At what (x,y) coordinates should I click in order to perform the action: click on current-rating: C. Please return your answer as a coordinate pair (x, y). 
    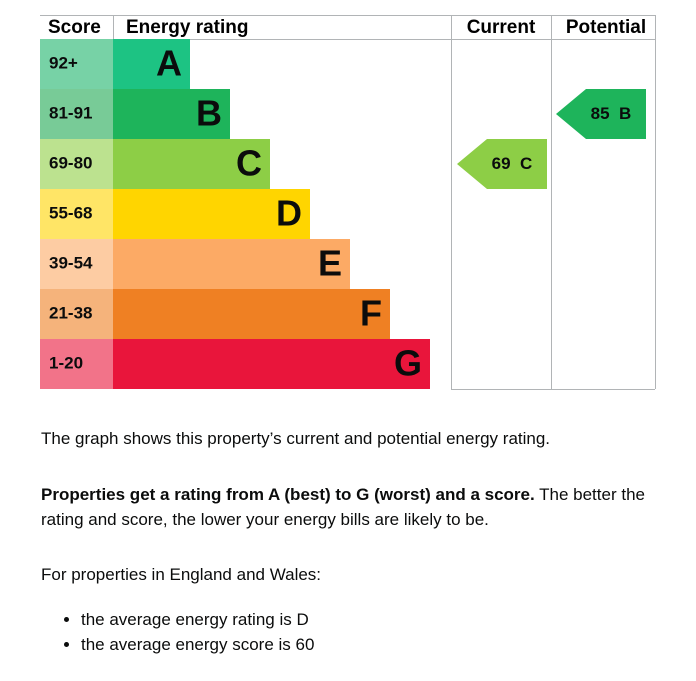
    Looking at the image, I should click on (526, 163).